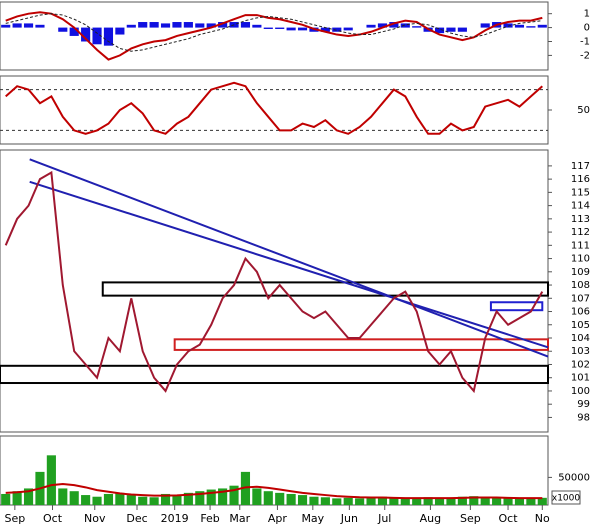  Describe the element at coordinates (585, 55) in the screenshot. I see `y-tick-label: -2` at that location.